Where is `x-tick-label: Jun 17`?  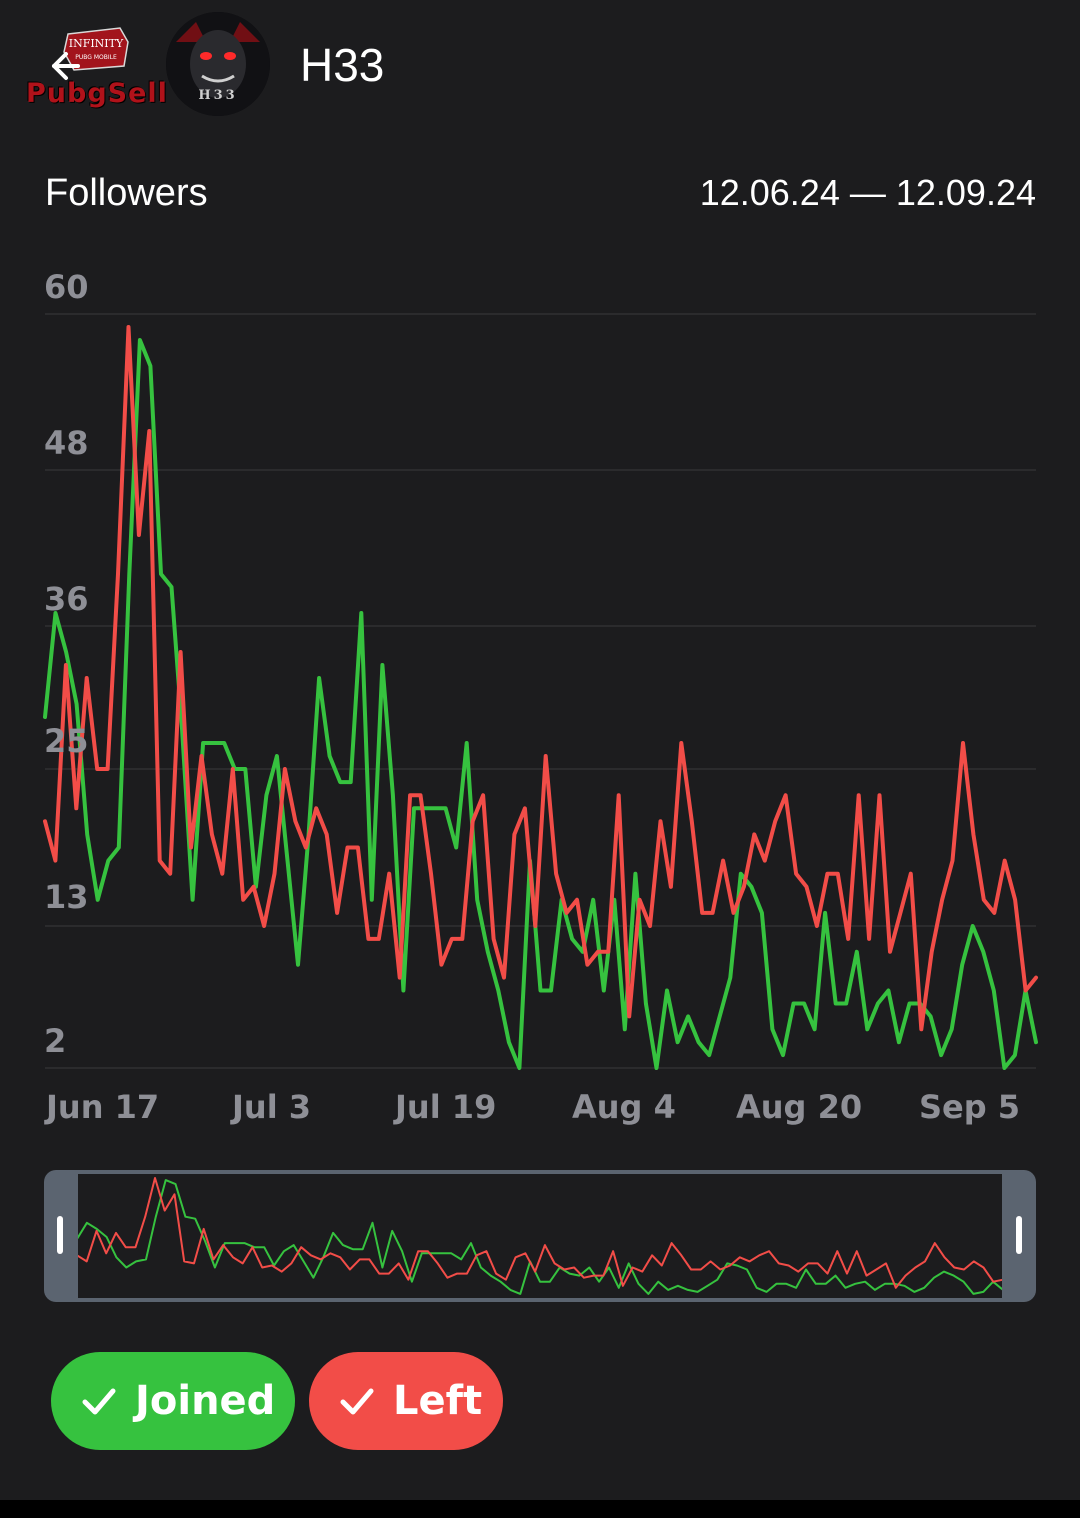 x-tick-label: Jun 17 is located at coordinates (101, 1107).